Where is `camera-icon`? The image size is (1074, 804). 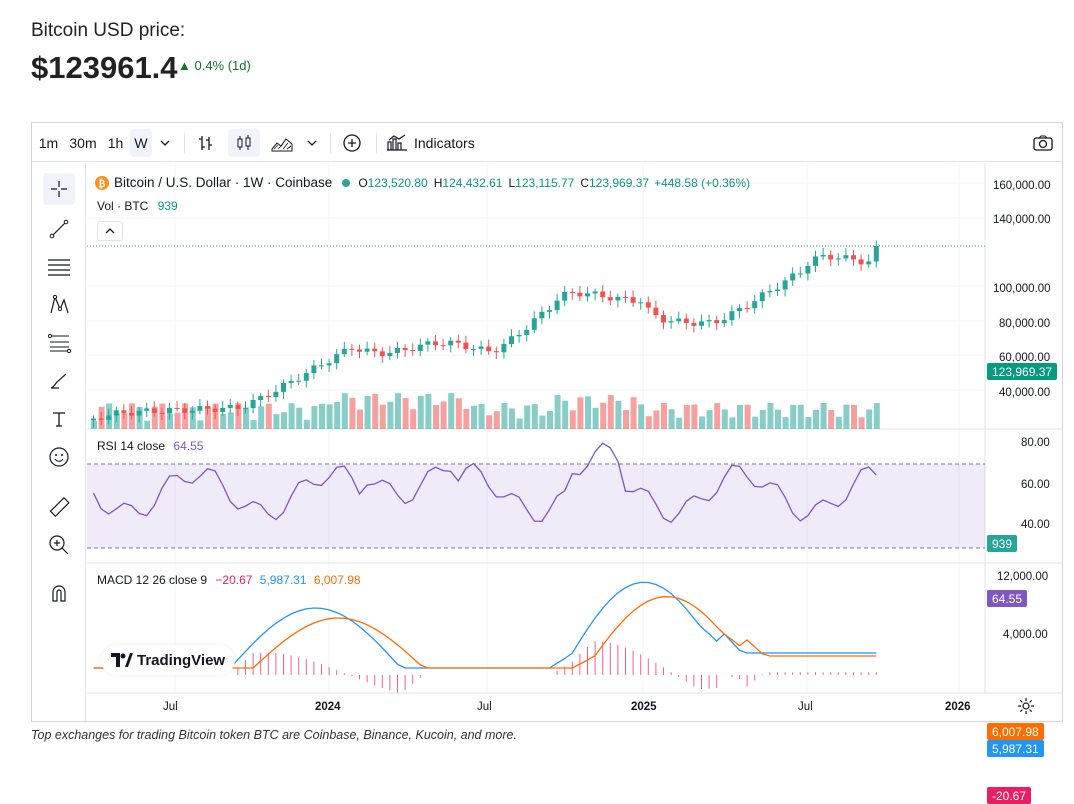
camera-icon is located at coordinates (1043, 143).